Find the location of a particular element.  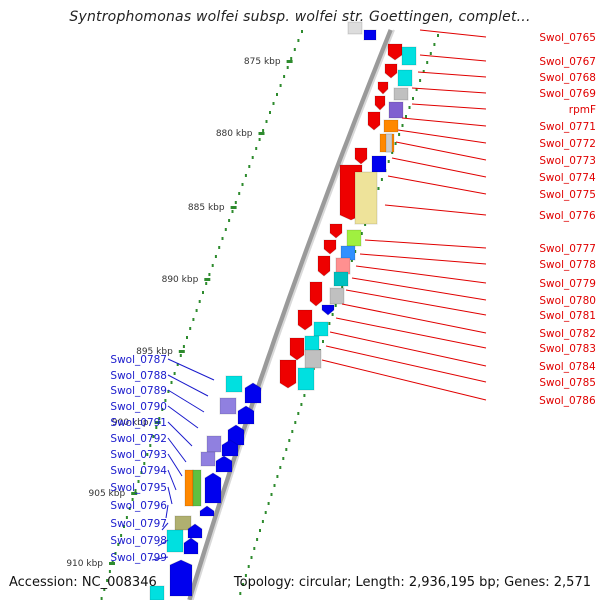

gene-label-swol-0794: Swol_0794 is located at coordinates (138, 471).